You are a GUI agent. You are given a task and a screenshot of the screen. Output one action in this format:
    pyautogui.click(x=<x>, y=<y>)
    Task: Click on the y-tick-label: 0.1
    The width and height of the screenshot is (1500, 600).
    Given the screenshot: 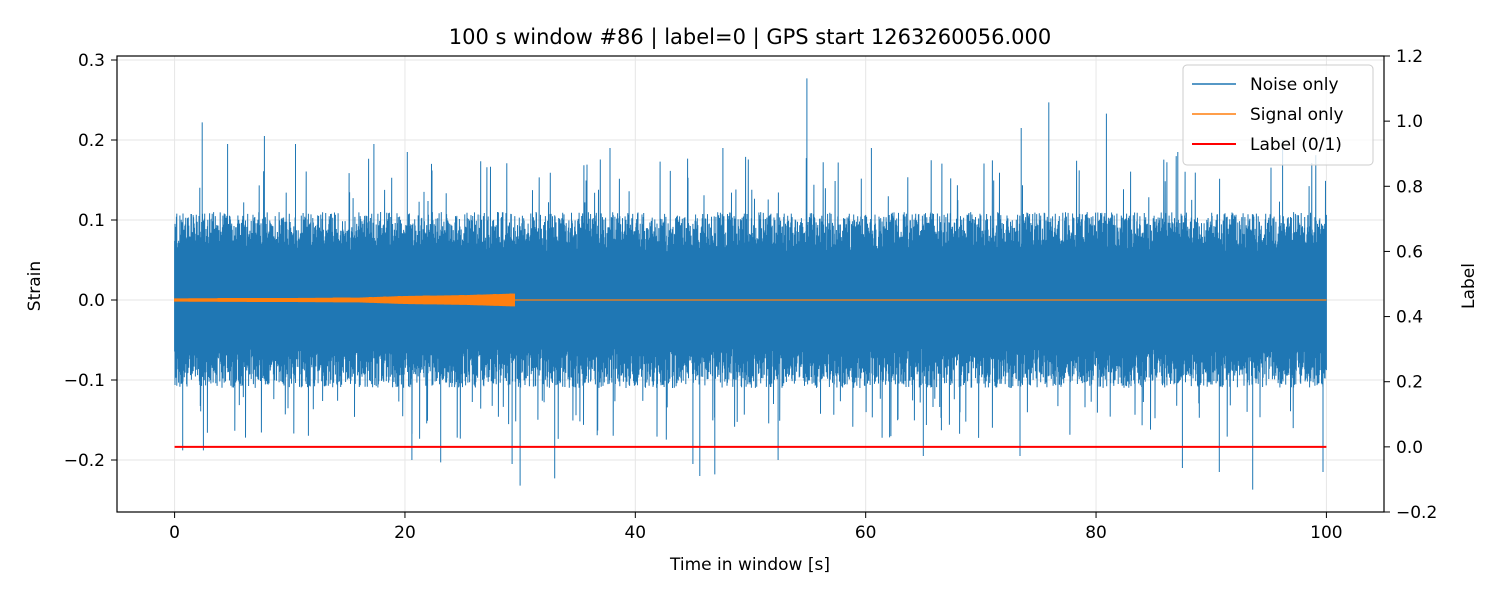 What is the action you would take?
    pyautogui.click(x=91, y=221)
    